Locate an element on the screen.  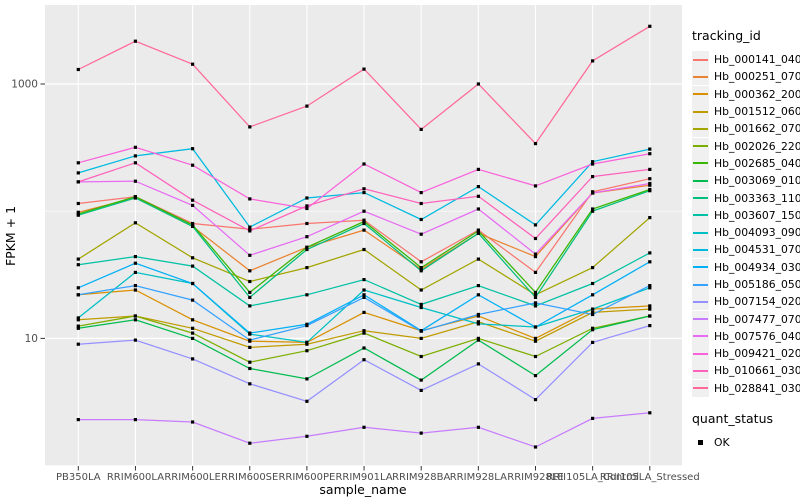
x-tick-label: RRII105LA_Control is located at coordinates (592, 477).